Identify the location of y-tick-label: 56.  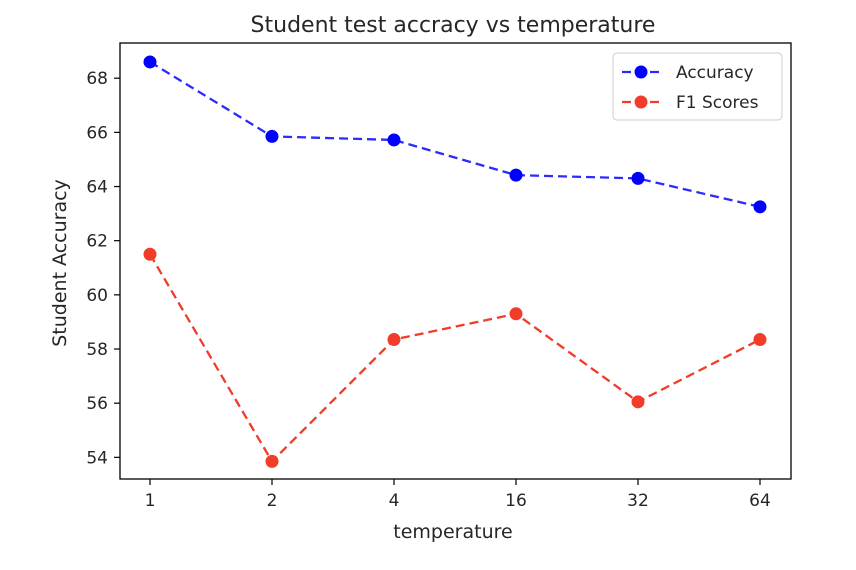
(97, 404).